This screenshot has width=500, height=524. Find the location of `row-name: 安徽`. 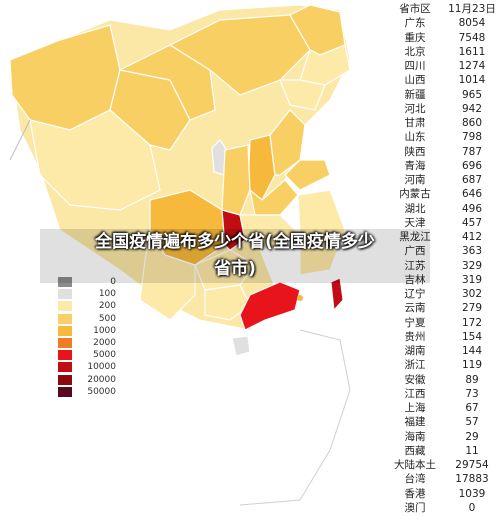

row-name: 安徽 is located at coordinates (415, 379).